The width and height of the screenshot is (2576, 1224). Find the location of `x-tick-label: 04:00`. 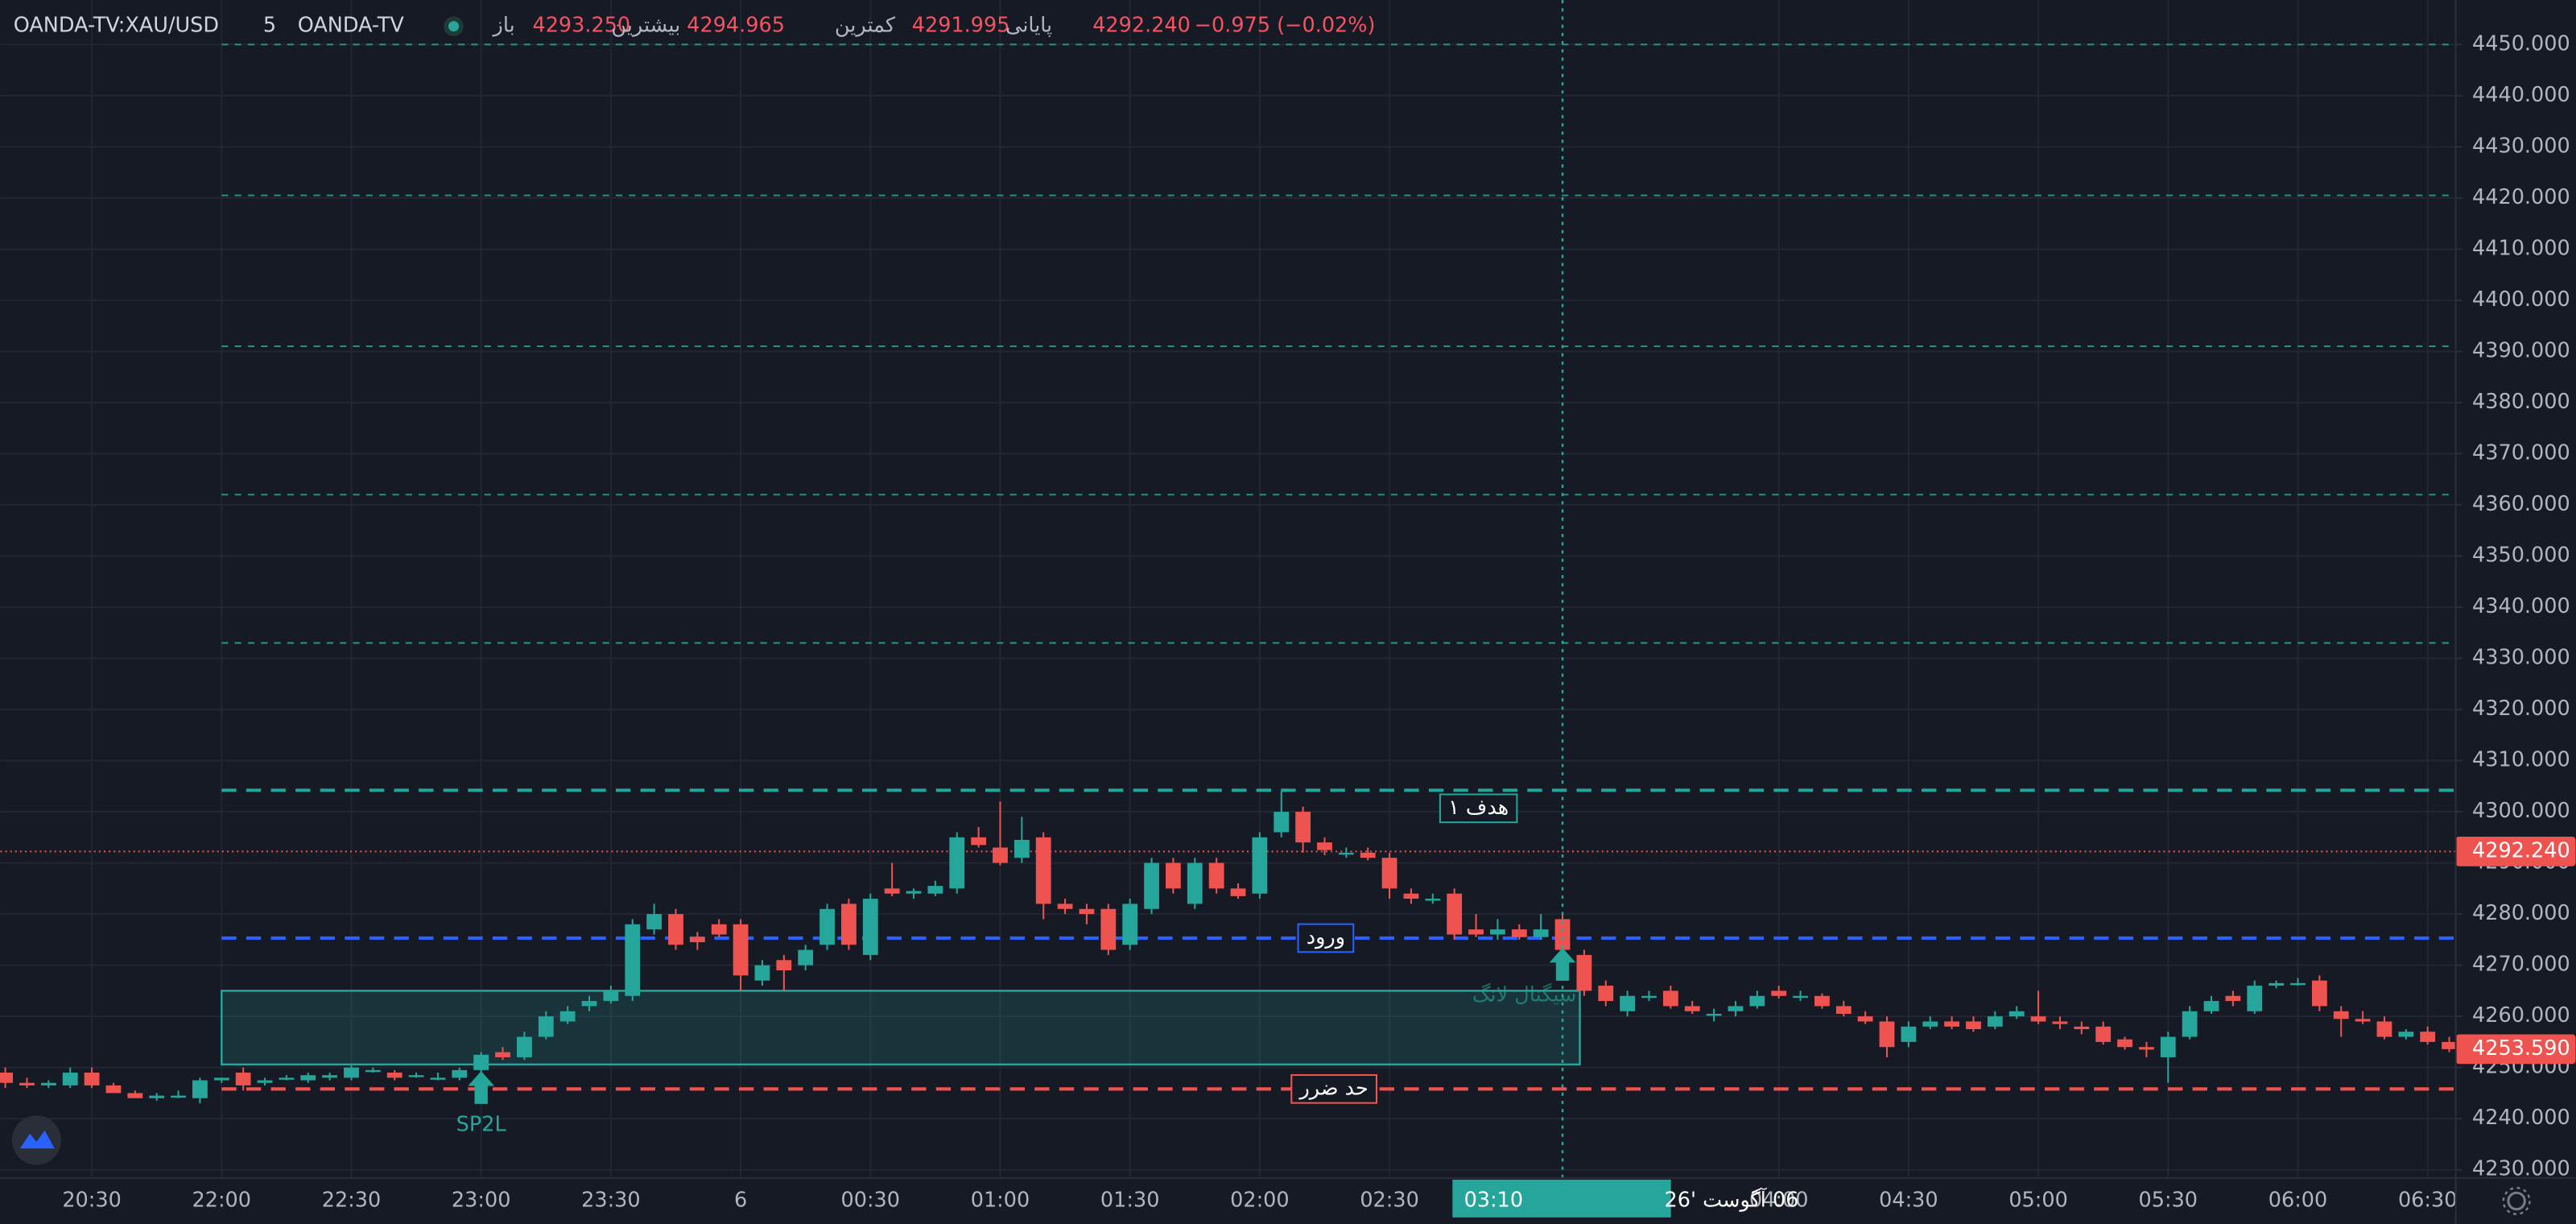

x-tick-label: 04:00 is located at coordinates (1779, 1200).